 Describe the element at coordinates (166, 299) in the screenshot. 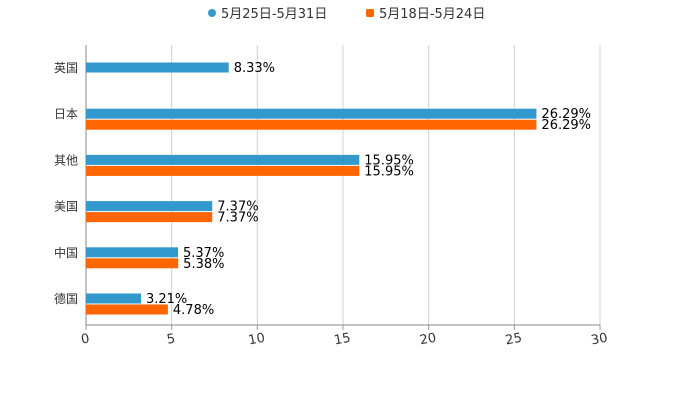

I see `data-label: 3.21%` at that location.